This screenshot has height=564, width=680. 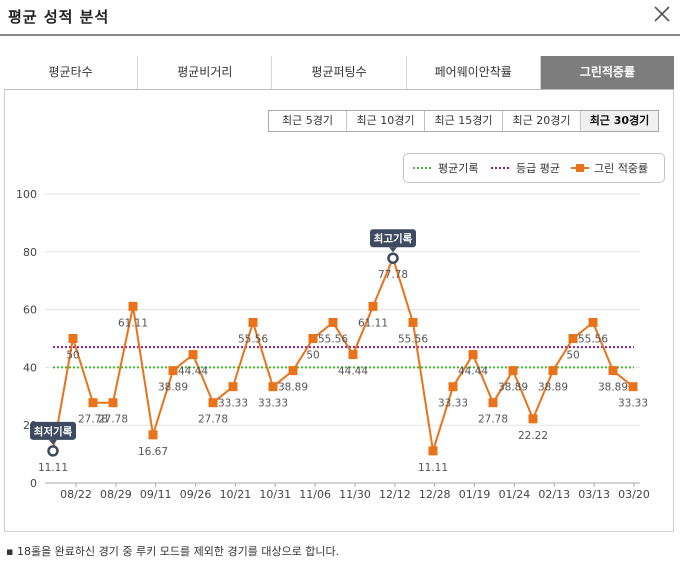 What do you see at coordinates (473, 72) in the screenshot?
I see `tab-fairway-hit: 페어웨이안착률` at bounding box center [473, 72].